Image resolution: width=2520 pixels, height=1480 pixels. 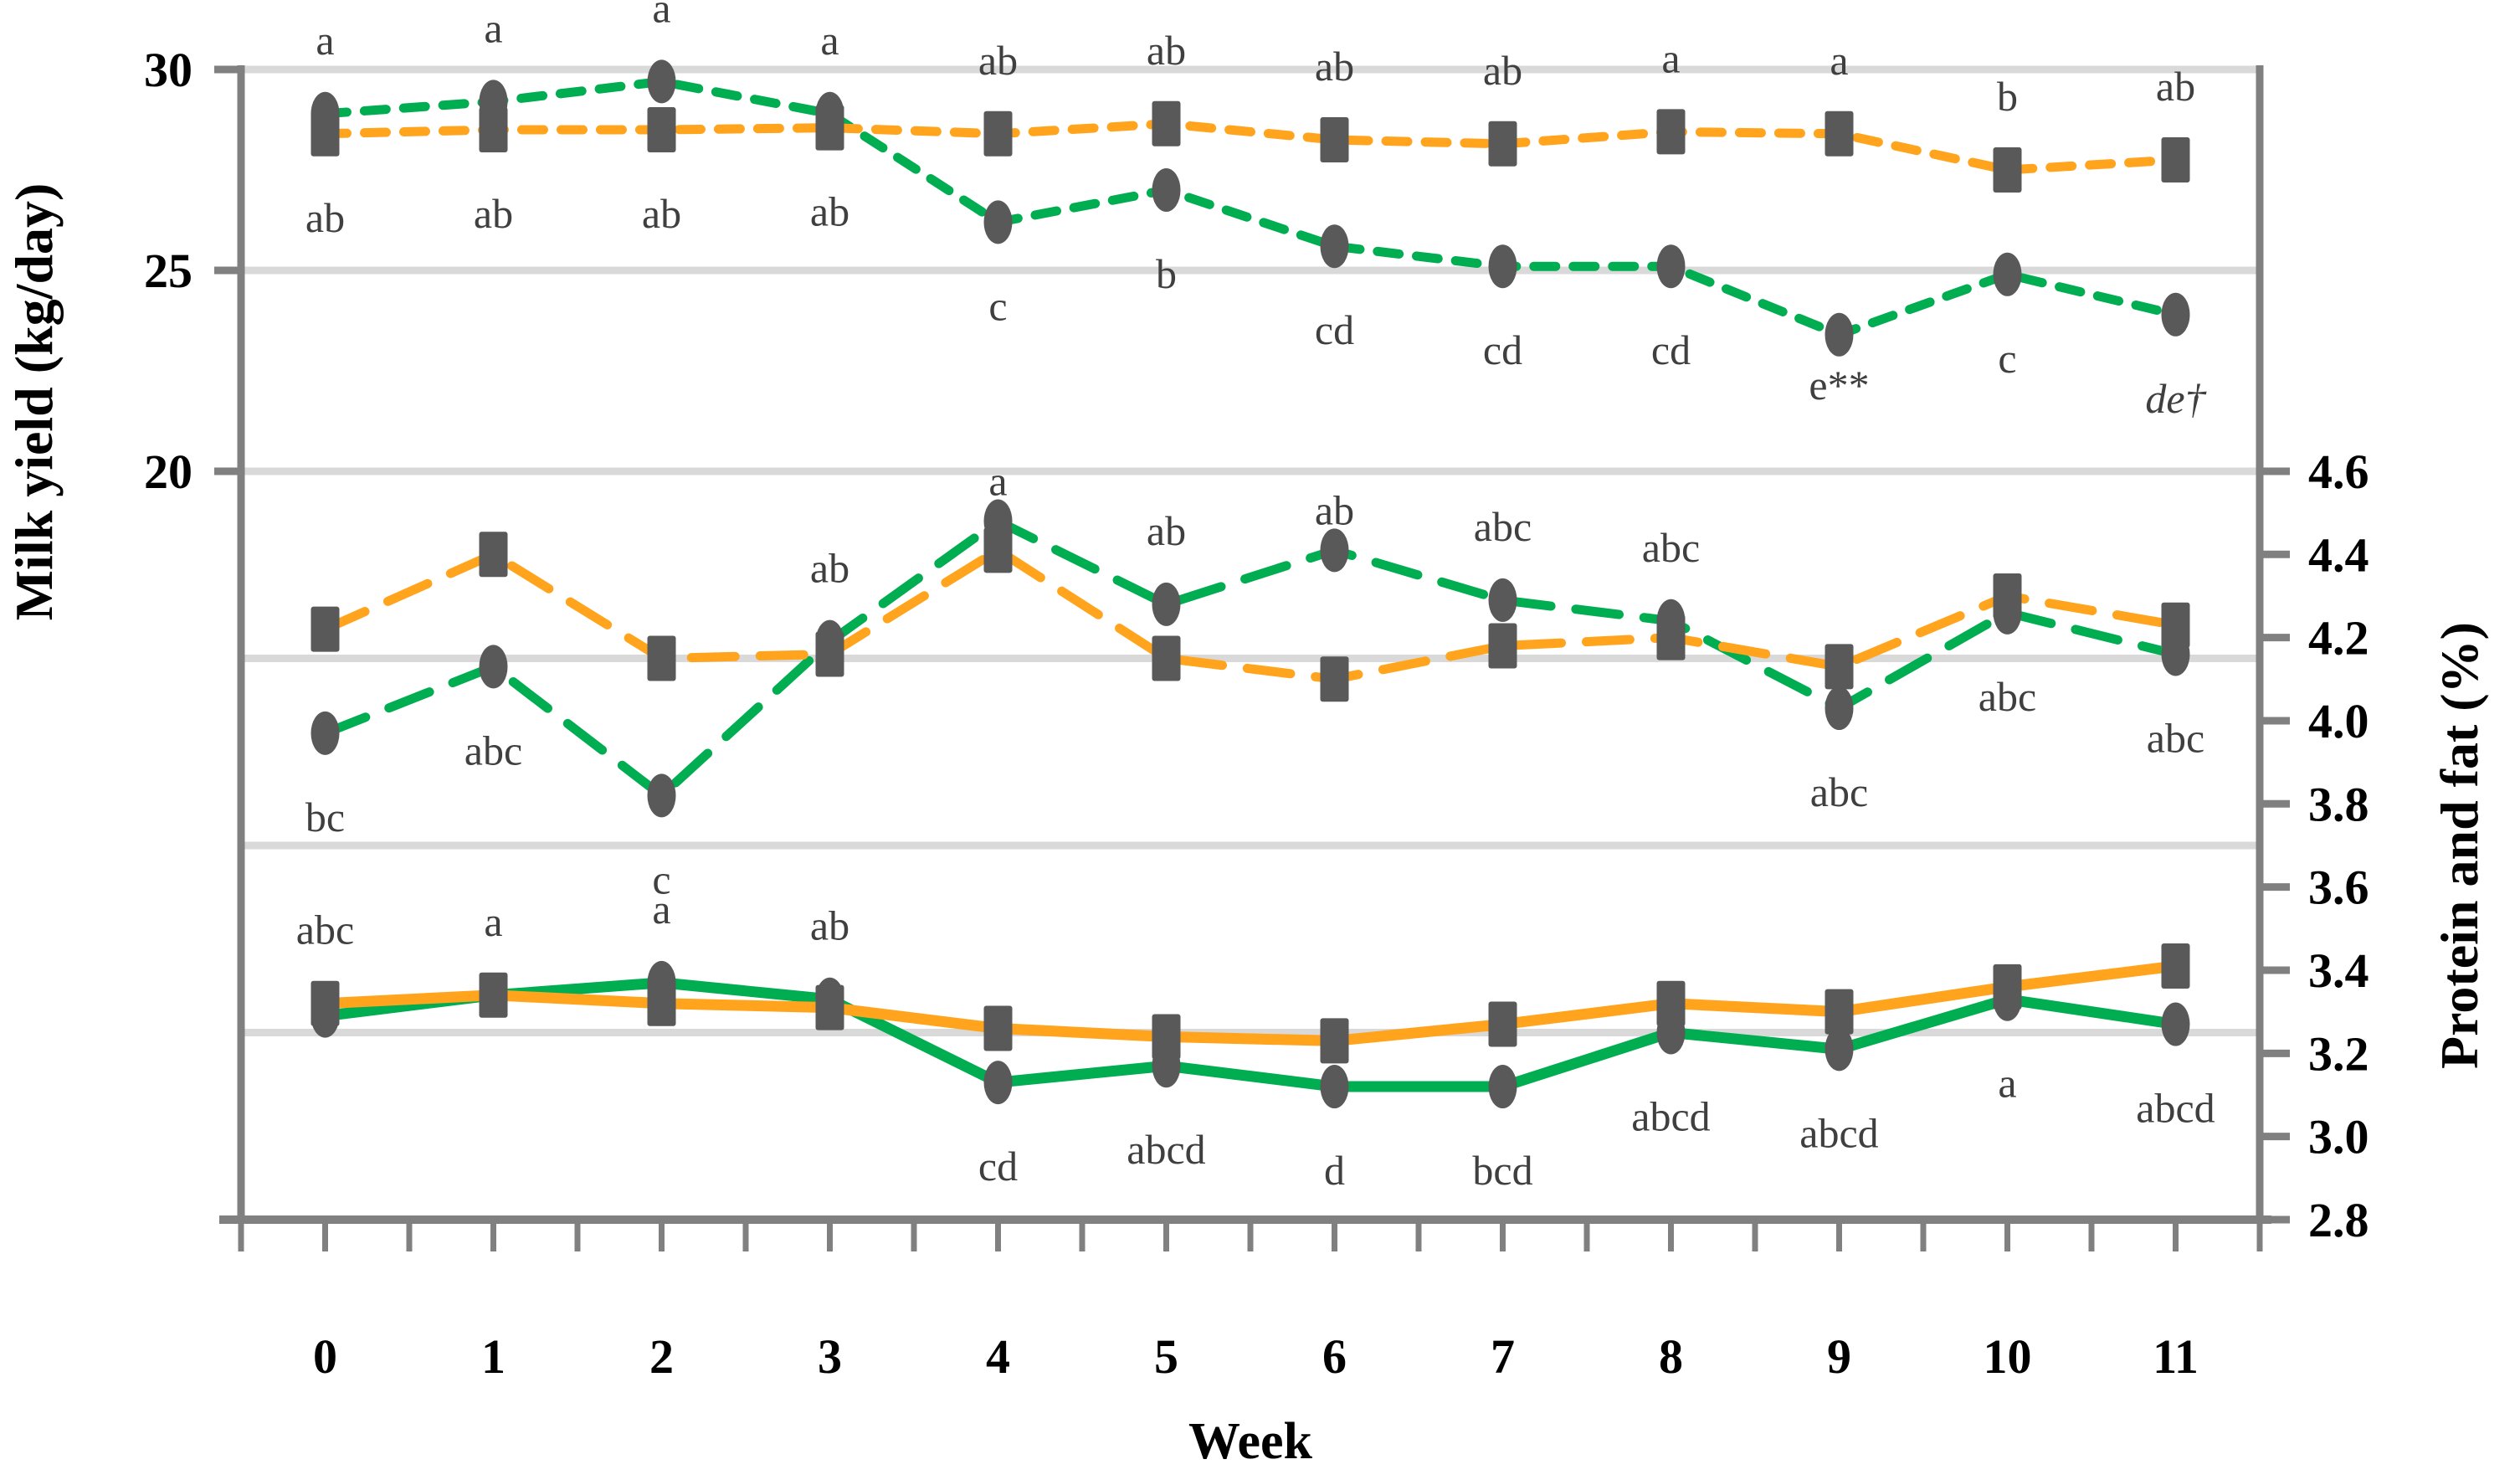 What do you see at coordinates (1670, 58) in the screenshot?
I see `annotation-milk-w8: a` at bounding box center [1670, 58].